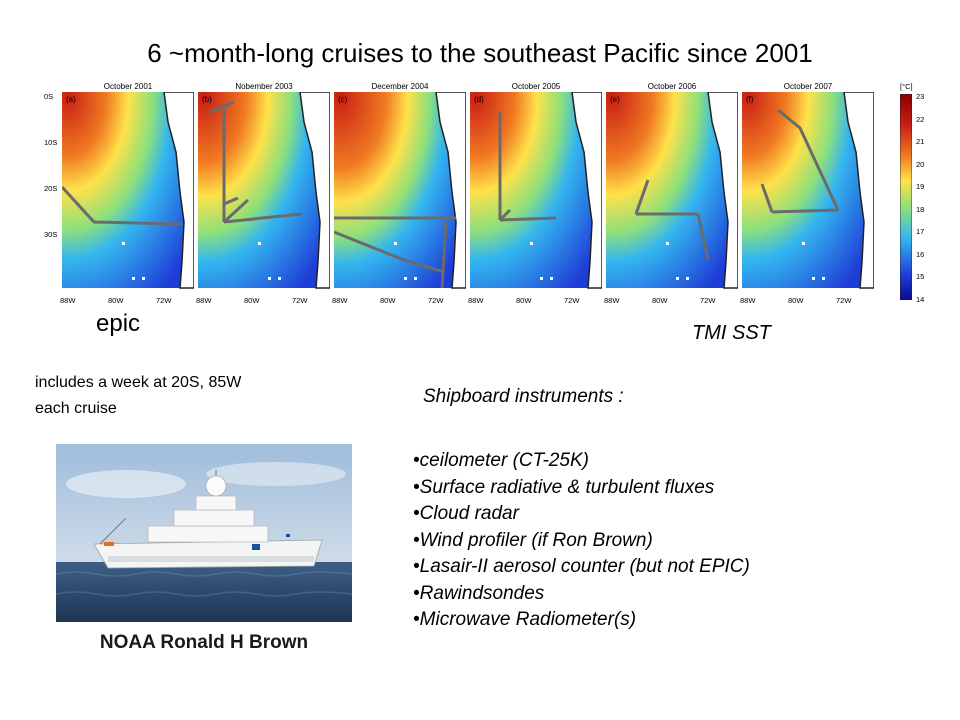  Describe the element at coordinates (920, 299) in the screenshot. I see `colorbar-tick-label: 14` at that location.